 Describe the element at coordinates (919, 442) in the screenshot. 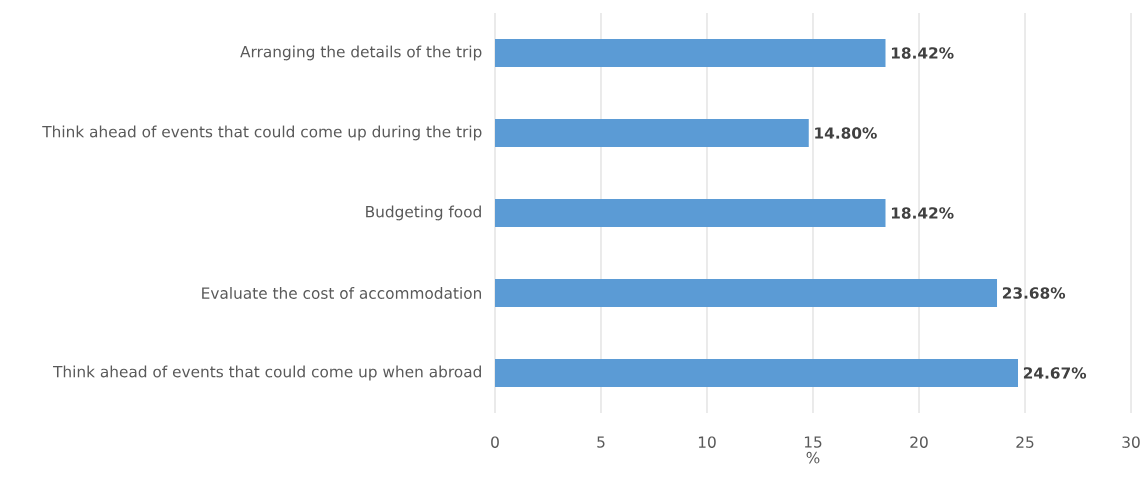

I see `x-tick-label: 20` at that location.